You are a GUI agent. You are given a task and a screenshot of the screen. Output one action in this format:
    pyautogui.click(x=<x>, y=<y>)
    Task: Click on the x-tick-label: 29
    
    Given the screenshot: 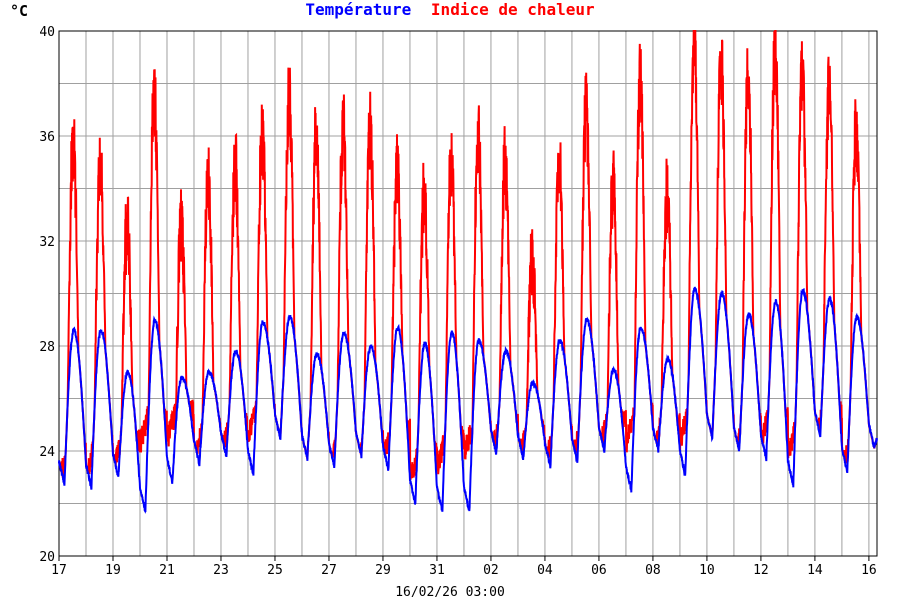 What is the action you would take?
    pyautogui.click(x=383, y=570)
    